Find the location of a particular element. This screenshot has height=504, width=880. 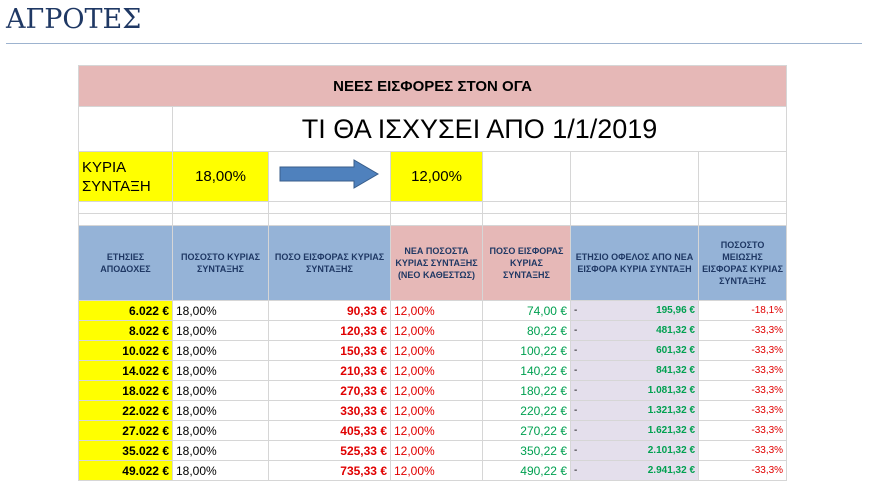

new-contribution: 140,22 € is located at coordinates (526, 370).